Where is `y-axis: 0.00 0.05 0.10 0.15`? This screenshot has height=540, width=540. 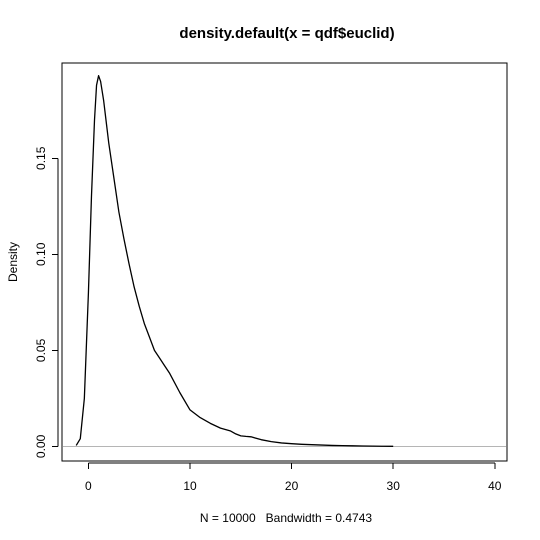
y-axis: 0.00 0.05 0.10 0.15 is located at coordinates (46, 302).